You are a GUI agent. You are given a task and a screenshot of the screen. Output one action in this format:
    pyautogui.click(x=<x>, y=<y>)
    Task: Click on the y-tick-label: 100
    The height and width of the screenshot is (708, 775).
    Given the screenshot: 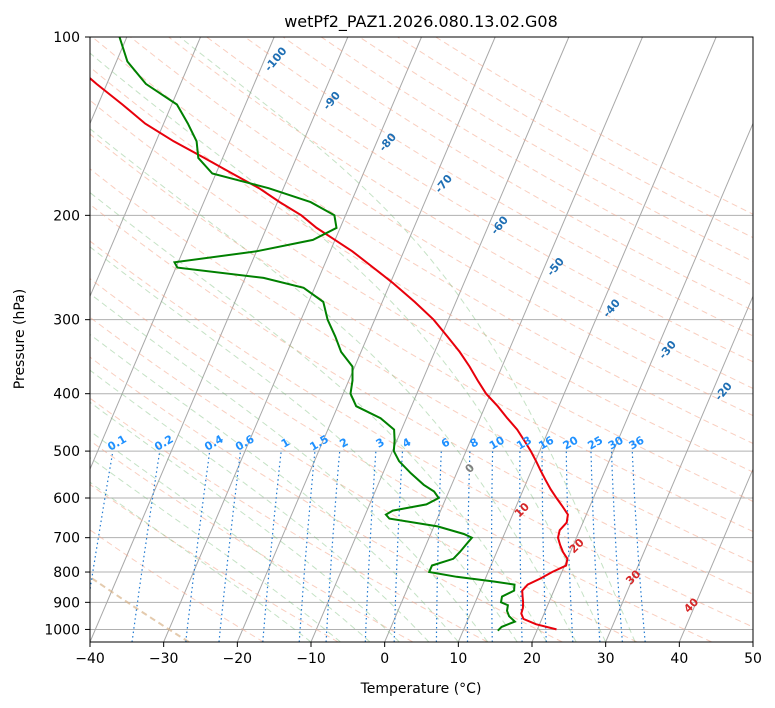 What is the action you would take?
    pyautogui.click(x=66, y=38)
    